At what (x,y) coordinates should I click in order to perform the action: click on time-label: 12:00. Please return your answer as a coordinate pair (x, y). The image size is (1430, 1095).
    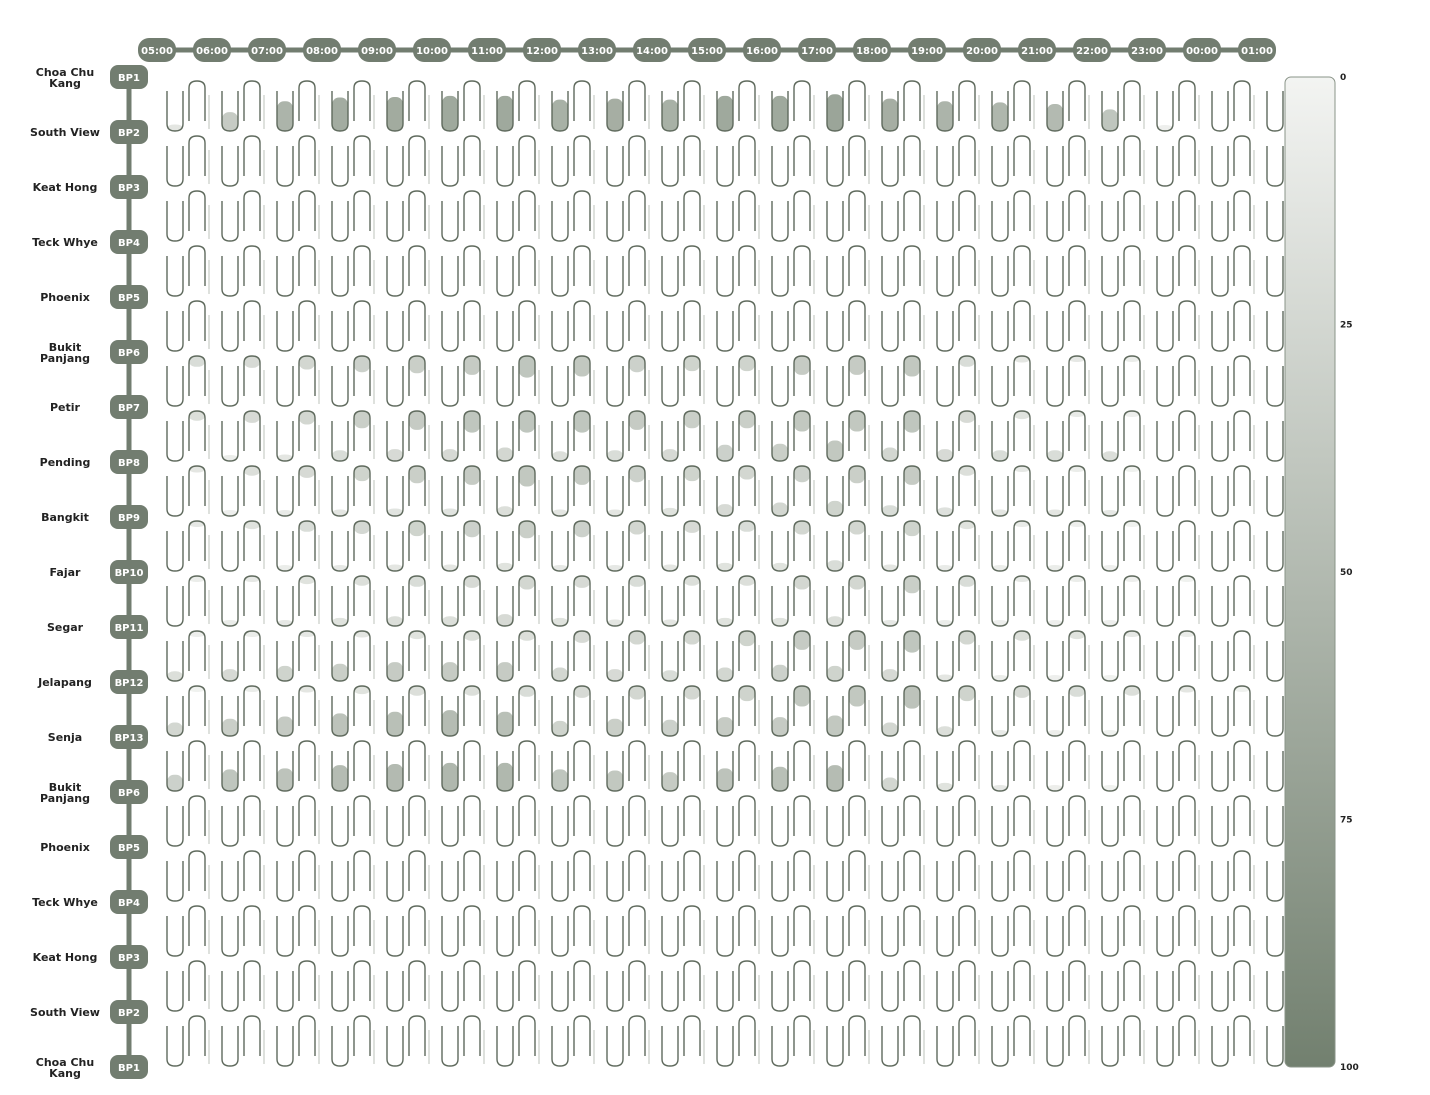
    Looking at the image, I should click on (542, 51).